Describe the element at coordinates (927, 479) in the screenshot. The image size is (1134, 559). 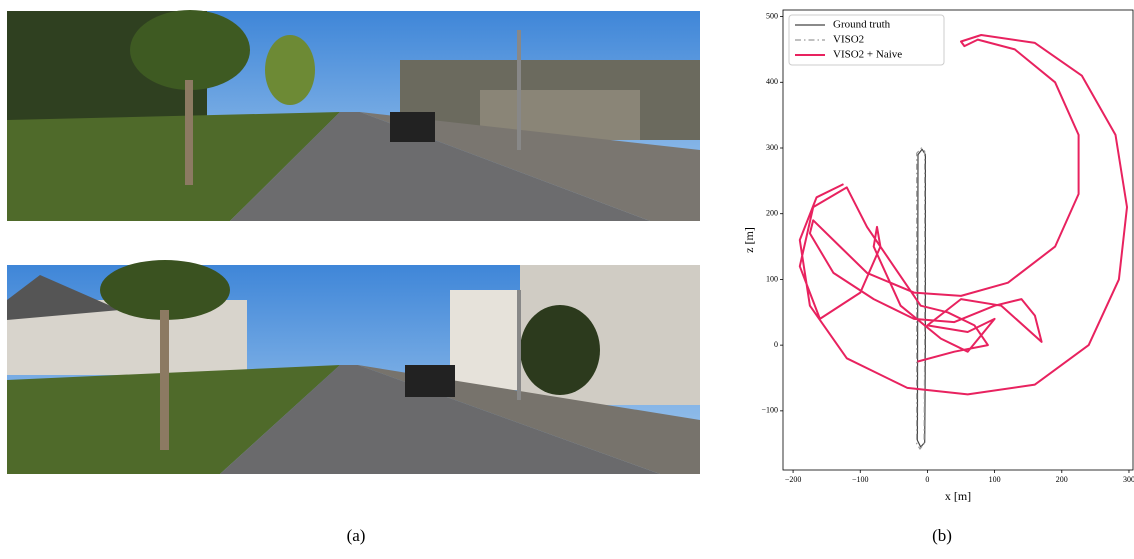
I see `x-tick-label: 0` at that location.